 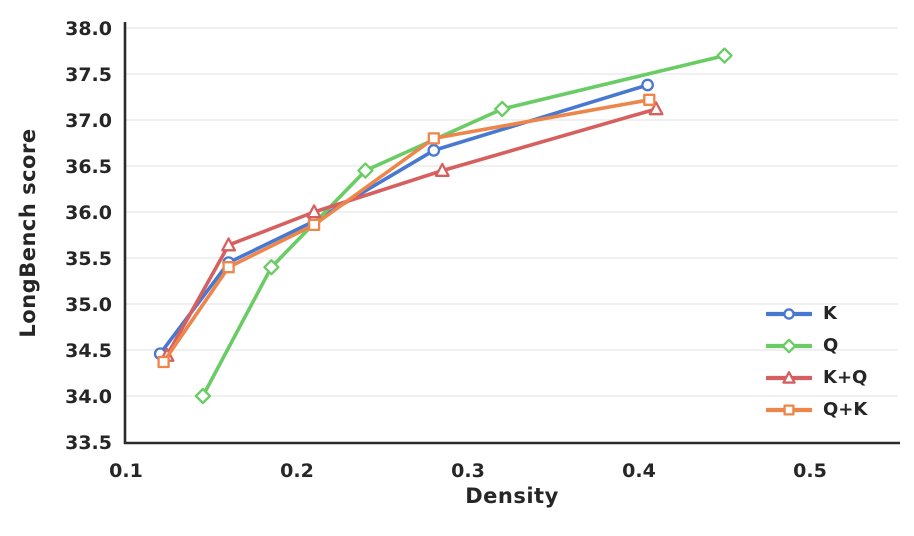 What do you see at coordinates (816, 314) in the screenshot?
I see `legend-item-K: K` at bounding box center [816, 314].